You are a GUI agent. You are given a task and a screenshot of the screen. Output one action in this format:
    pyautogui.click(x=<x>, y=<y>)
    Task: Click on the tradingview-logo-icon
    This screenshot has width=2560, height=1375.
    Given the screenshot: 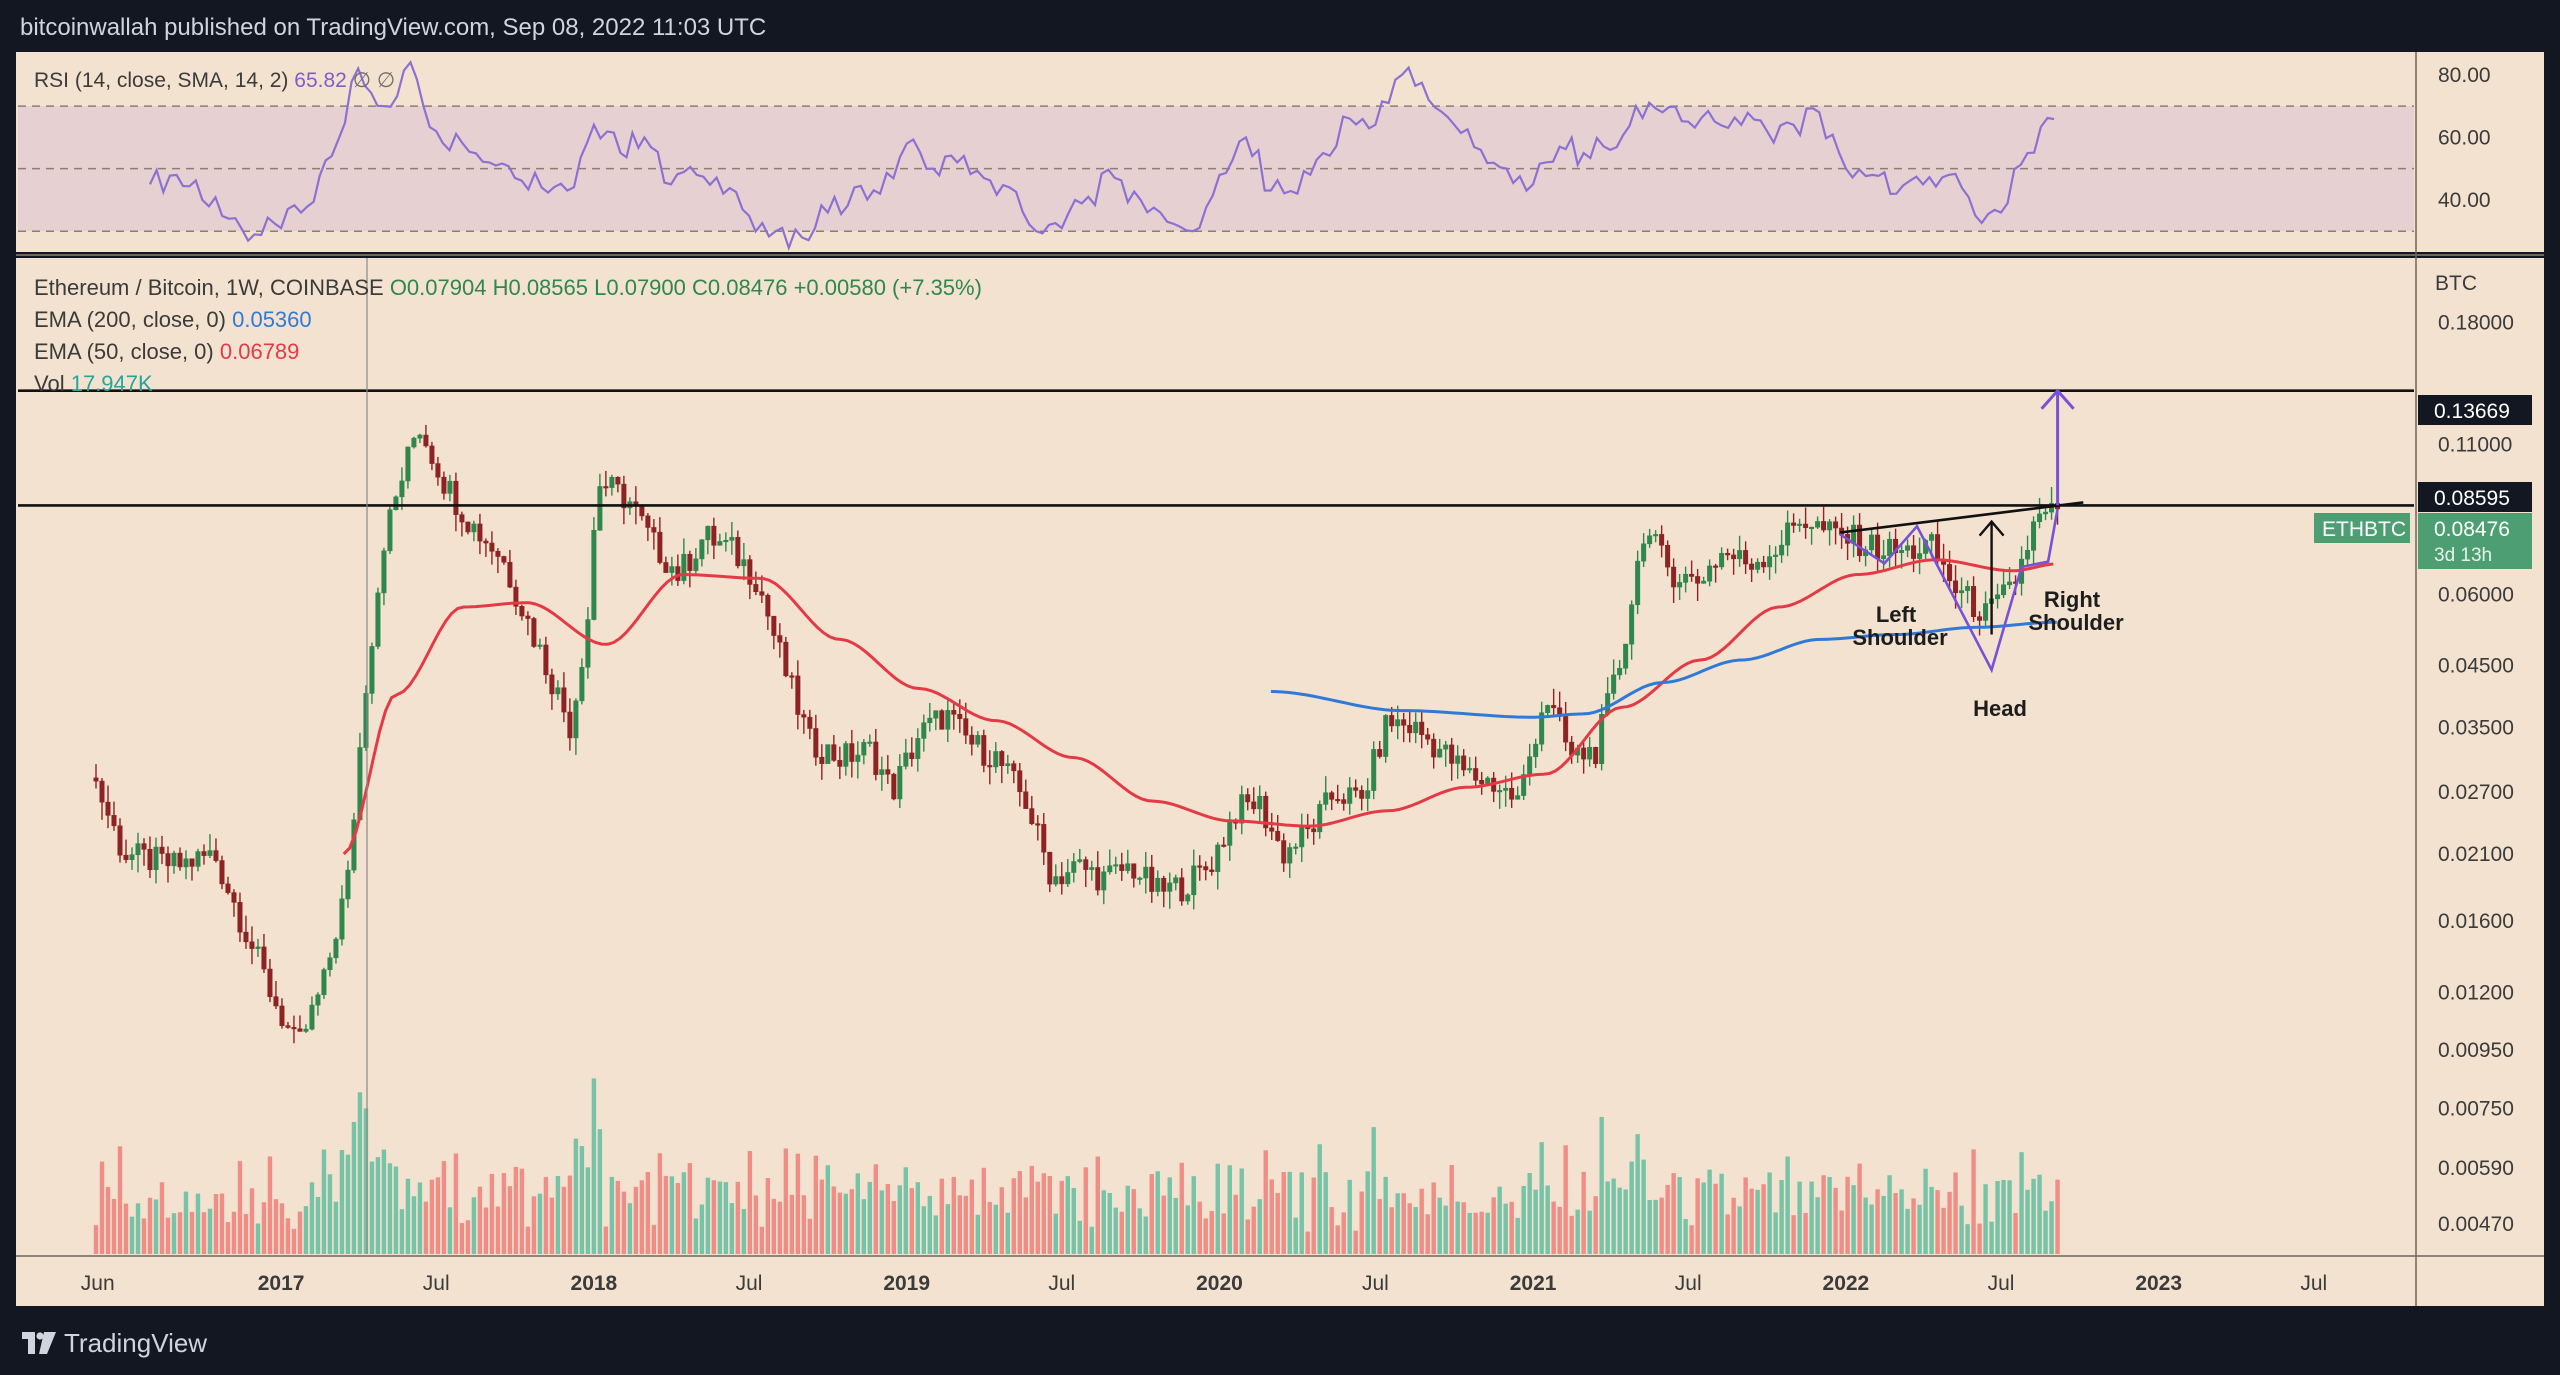 What is the action you would take?
    pyautogui.click(x=39, y=1343)
    